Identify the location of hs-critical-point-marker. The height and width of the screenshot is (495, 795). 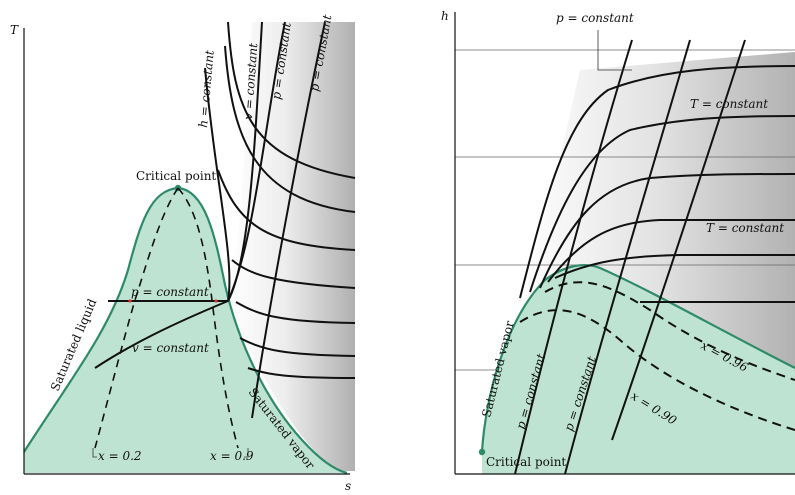
(482, 452).